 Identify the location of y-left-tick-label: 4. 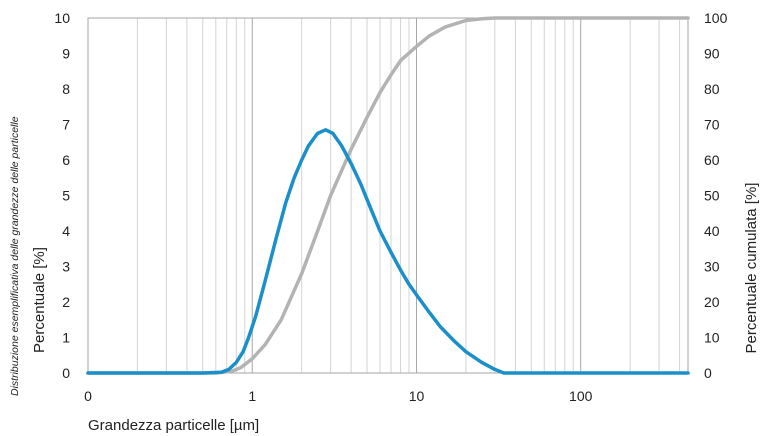
(66, 231).